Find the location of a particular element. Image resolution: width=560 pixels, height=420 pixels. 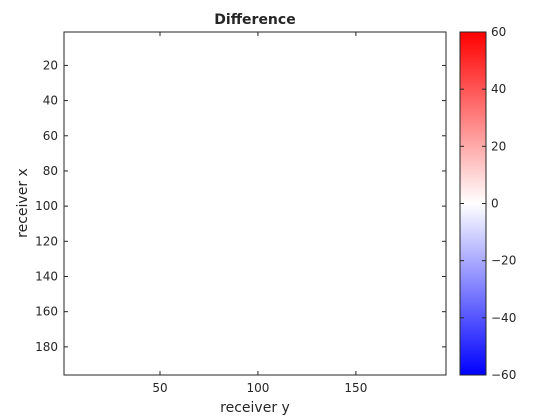

colorbar is located at coordinates (473, 203).